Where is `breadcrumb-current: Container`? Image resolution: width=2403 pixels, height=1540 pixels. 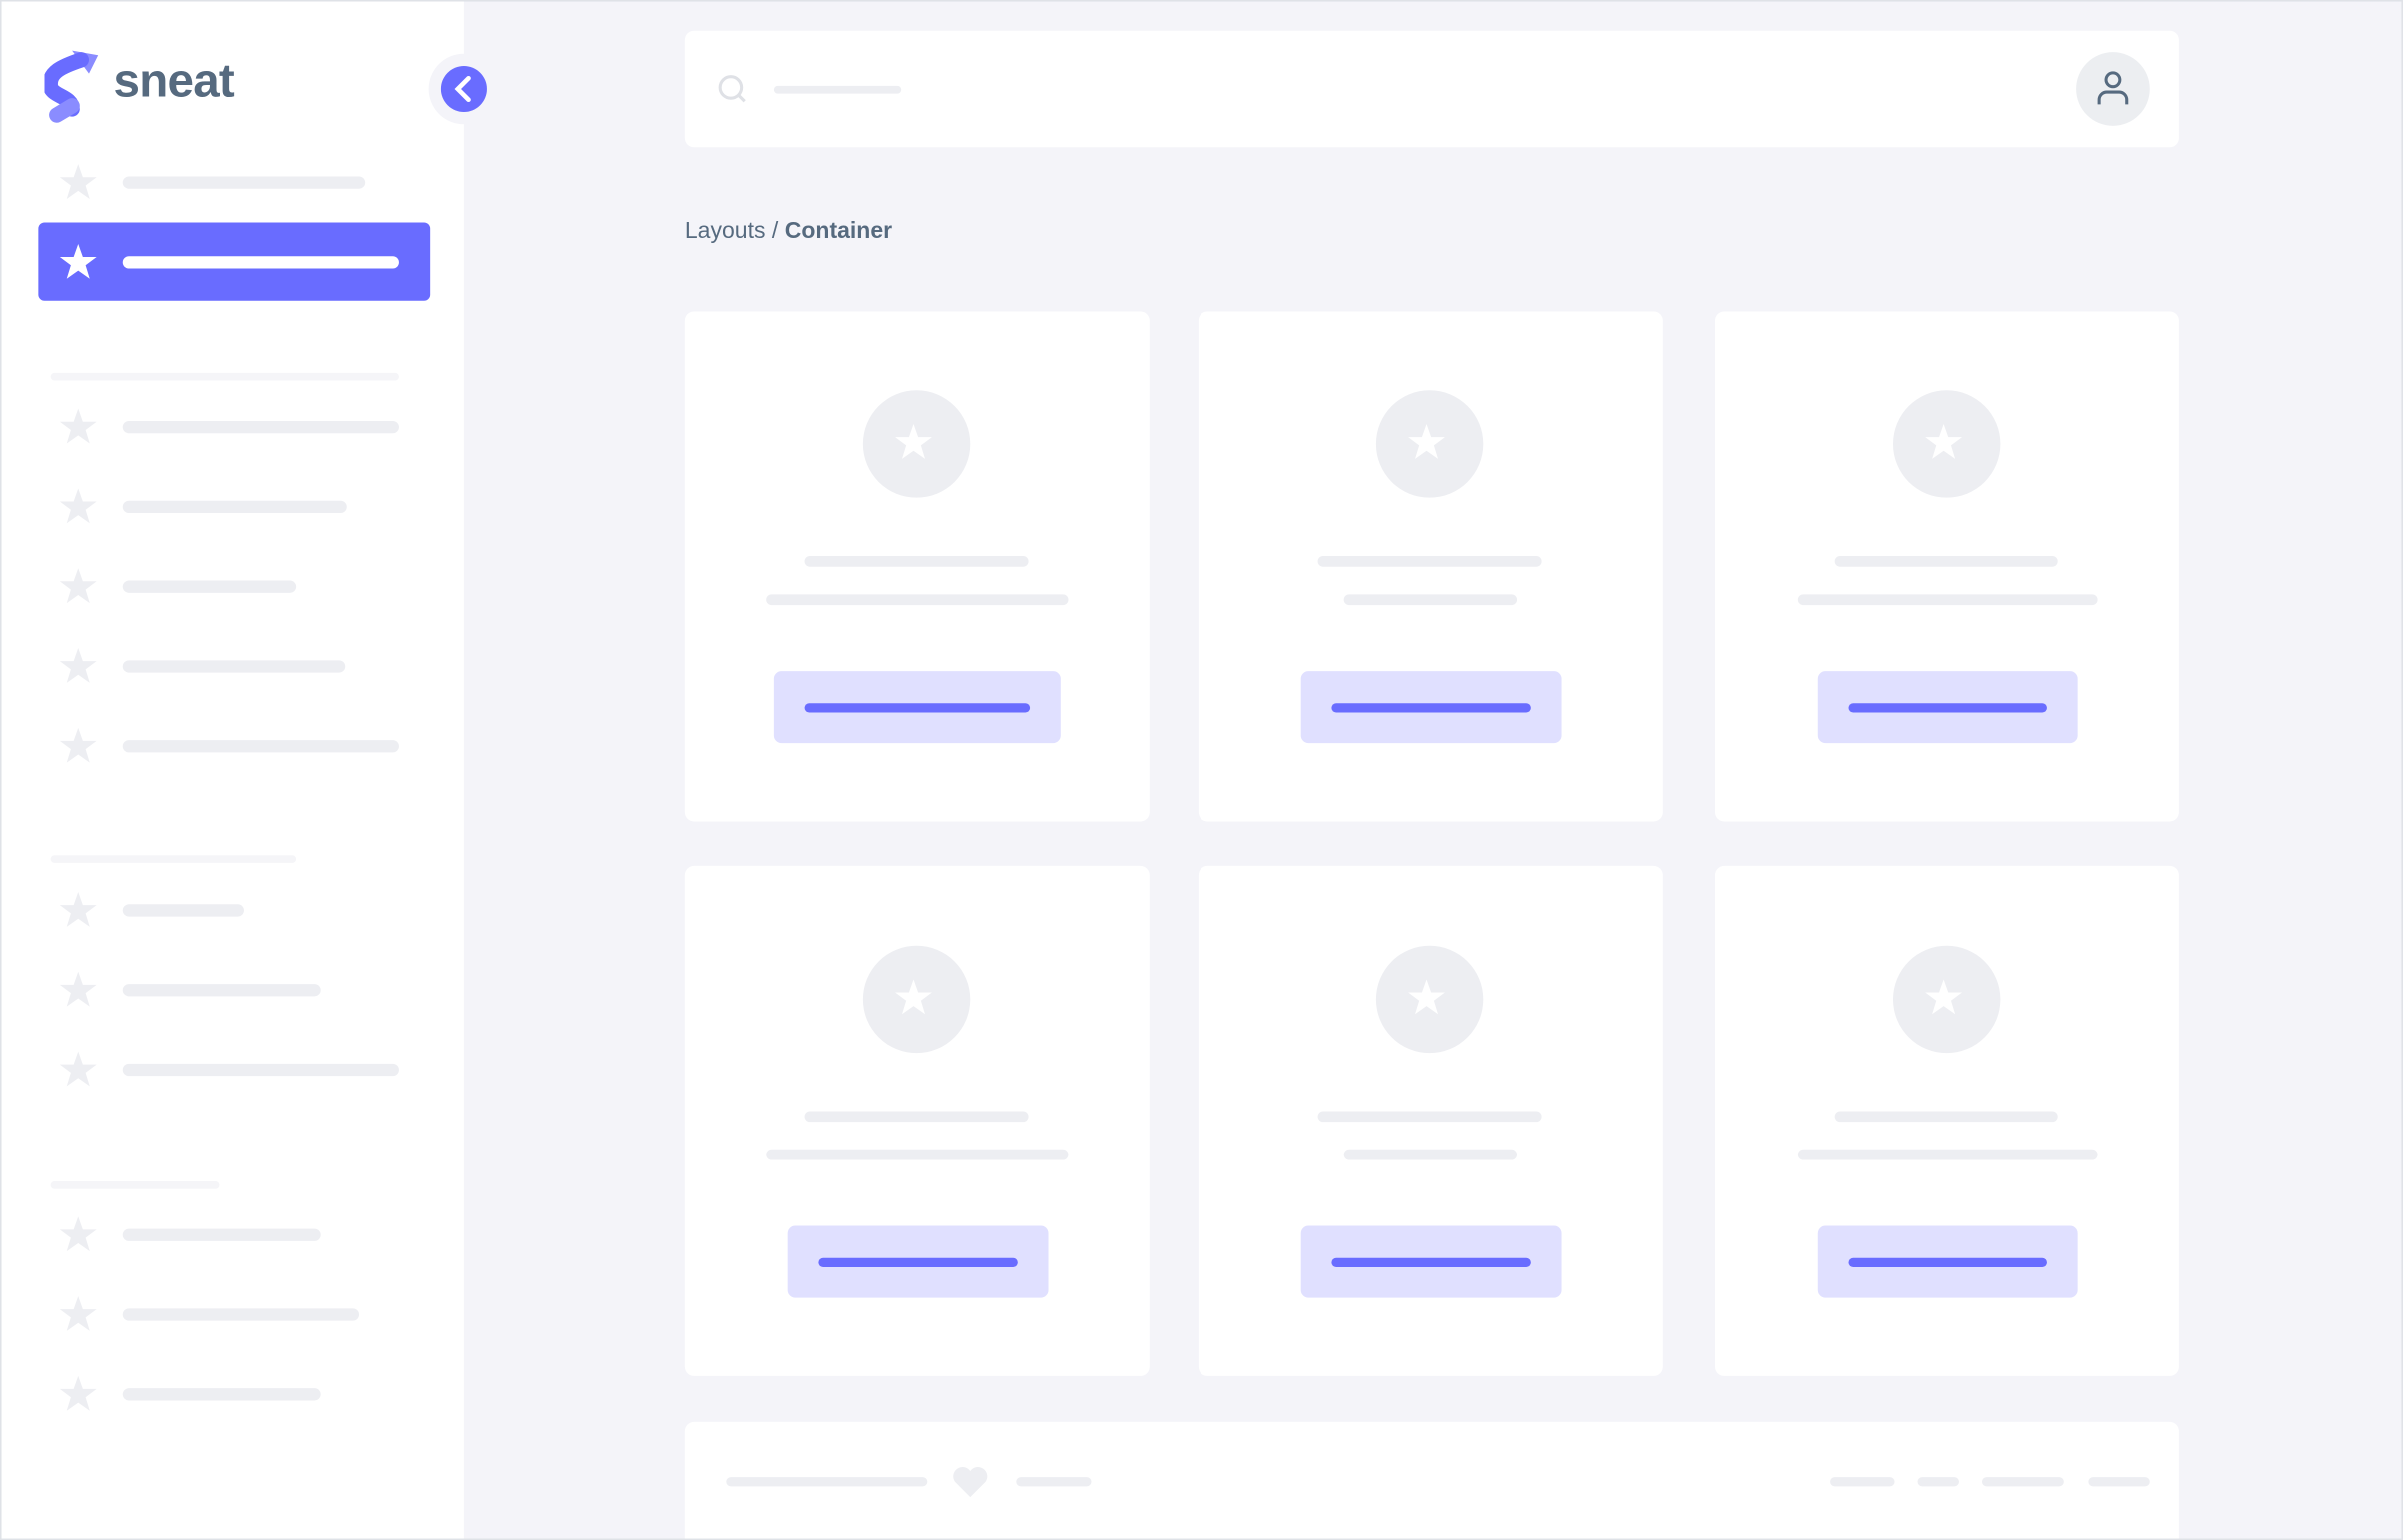 breadcrumb-current: Container is located at coordinates (838, 230).